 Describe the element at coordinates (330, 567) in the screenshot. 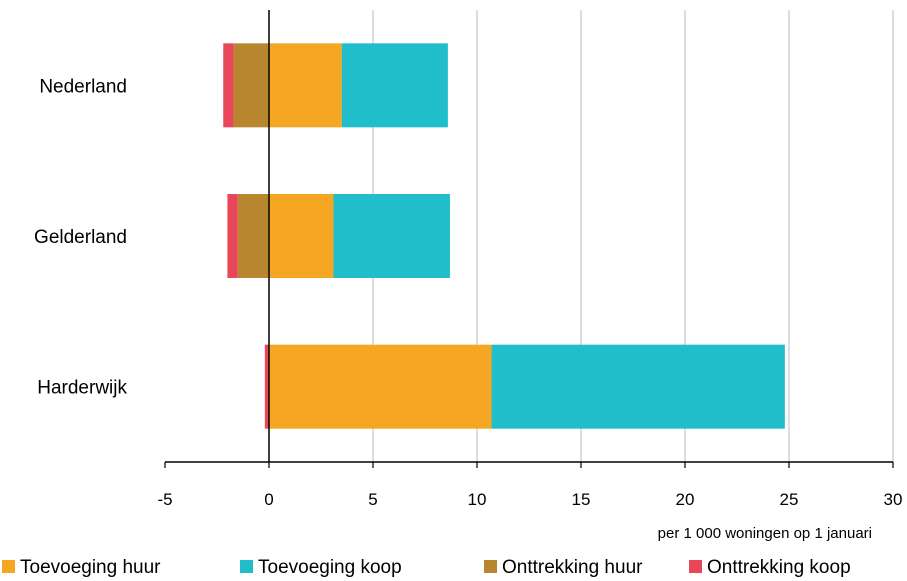

I see `legend-label: Toevoeging koop` at that location.